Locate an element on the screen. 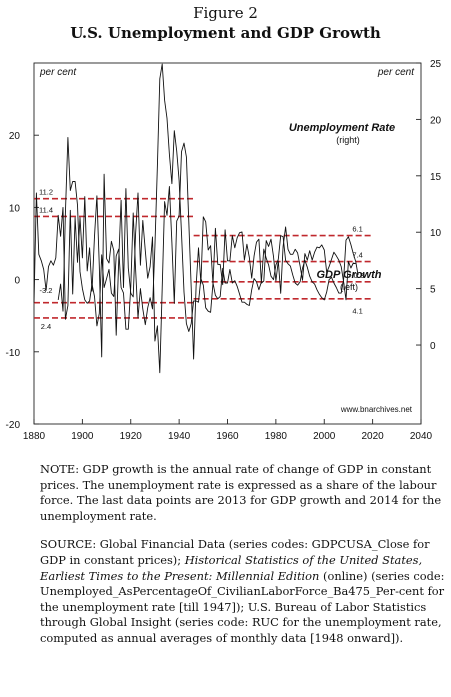 This screenshot has height=697, width=451. x-tick-label: 1960 is located at coordinates (227, 436).